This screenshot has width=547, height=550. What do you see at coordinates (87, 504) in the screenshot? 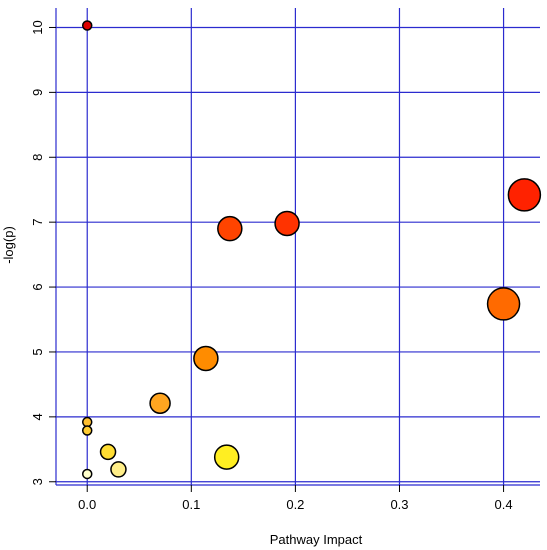
I see `x-tick-label: 0.0` at bounding box center [87, 504].